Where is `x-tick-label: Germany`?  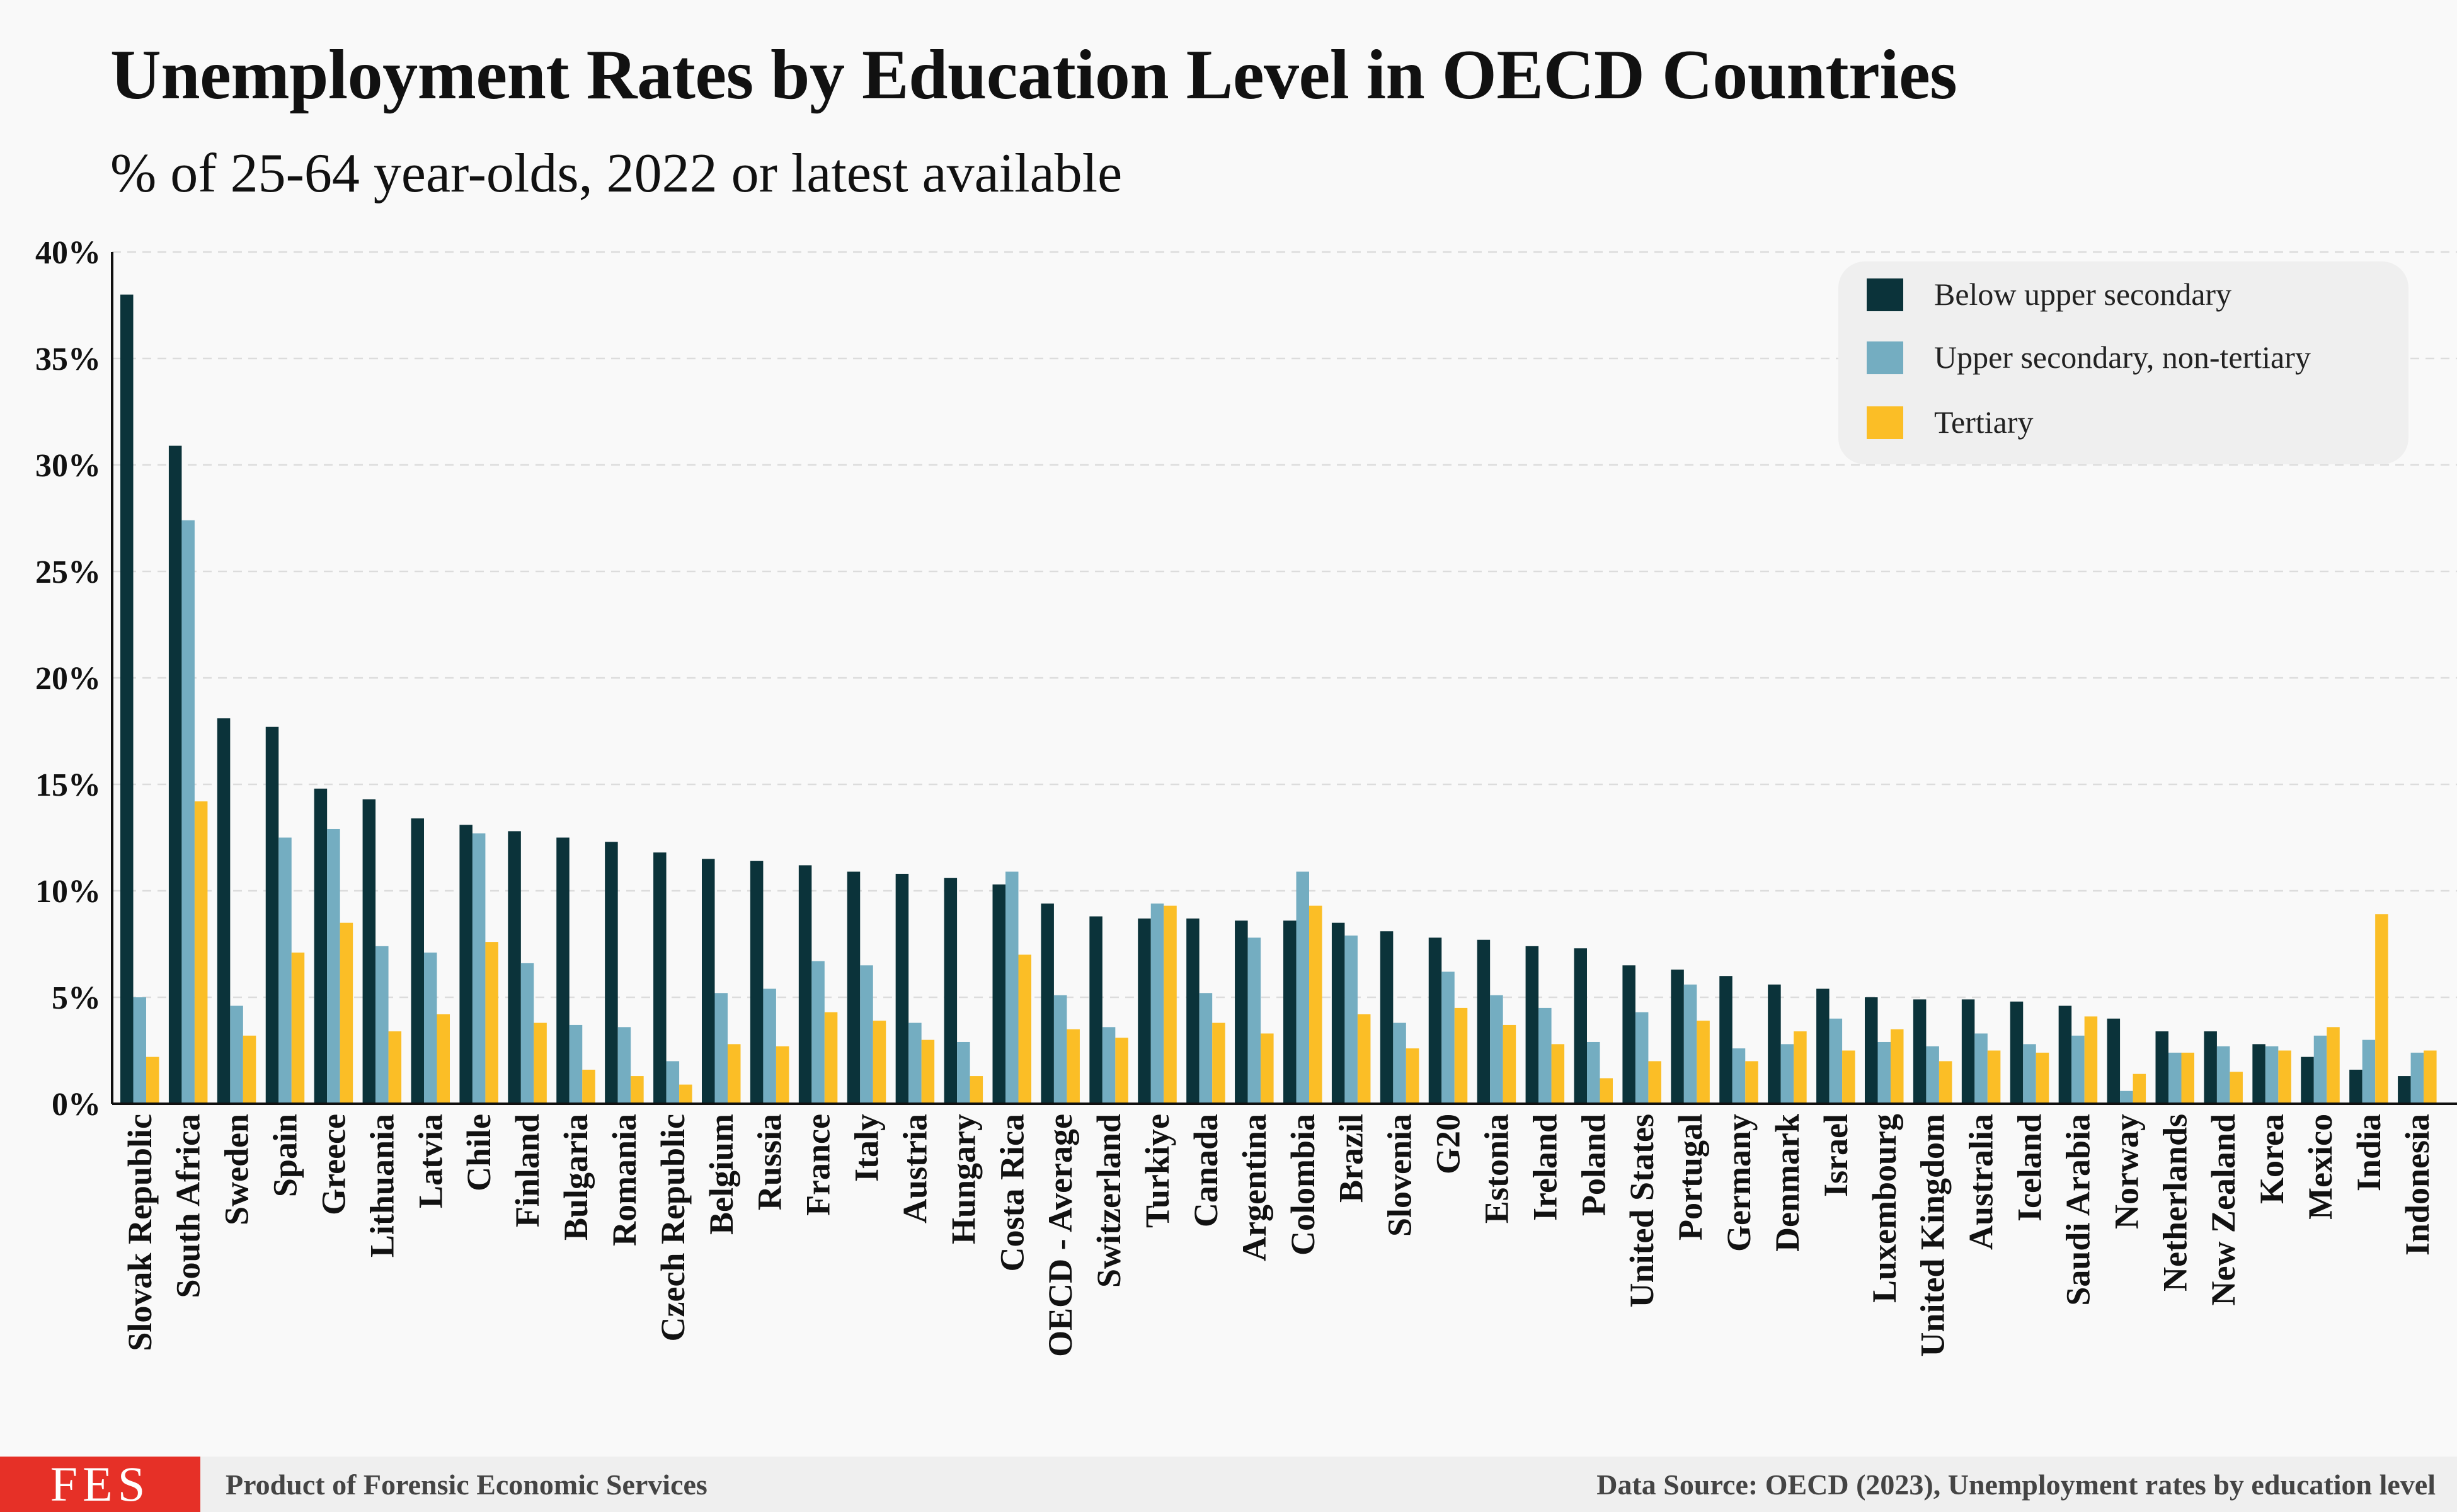
x-tick-label: Germany is located at coordinates (1739, 1183).